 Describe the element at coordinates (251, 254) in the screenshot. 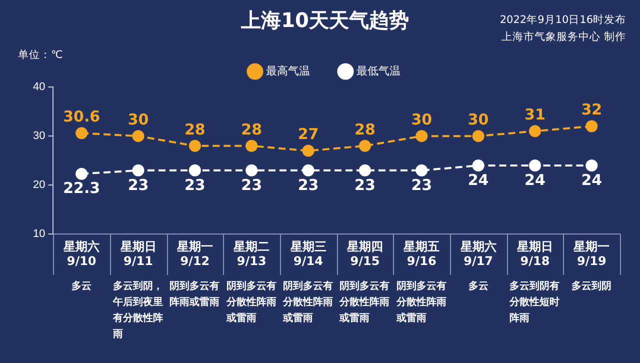

I see `x-tick-label: 星期二 9/13` at that location.